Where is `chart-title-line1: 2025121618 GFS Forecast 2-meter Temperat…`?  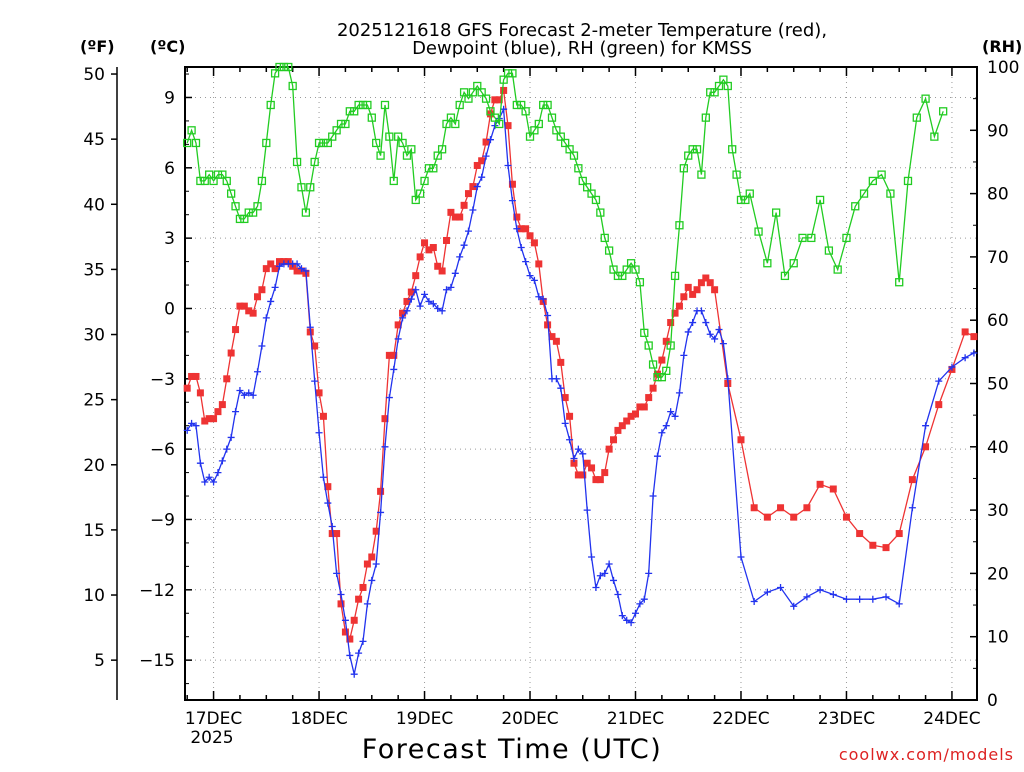
chart-title-line1: 2025121618 GFS Forecast 2-meter Temperat… is located at coordinates (582, 30).